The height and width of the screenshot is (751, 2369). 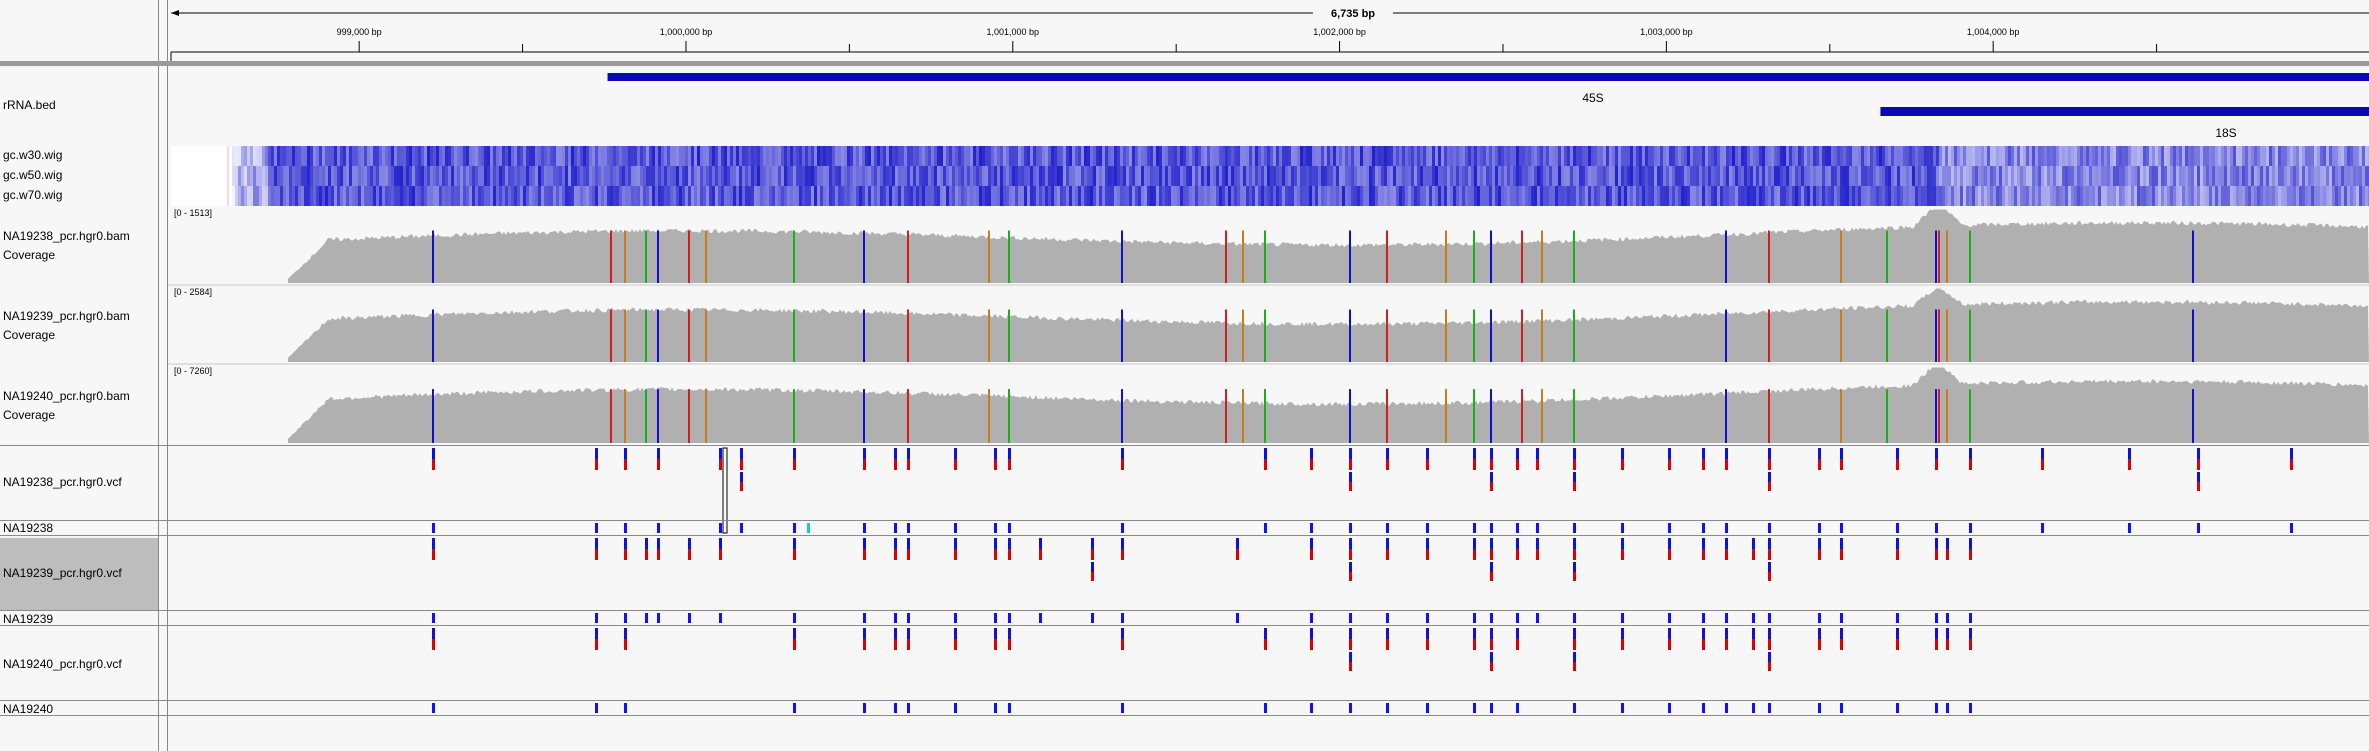 I want to click on feature-45s, so click(x=1488, y=77).